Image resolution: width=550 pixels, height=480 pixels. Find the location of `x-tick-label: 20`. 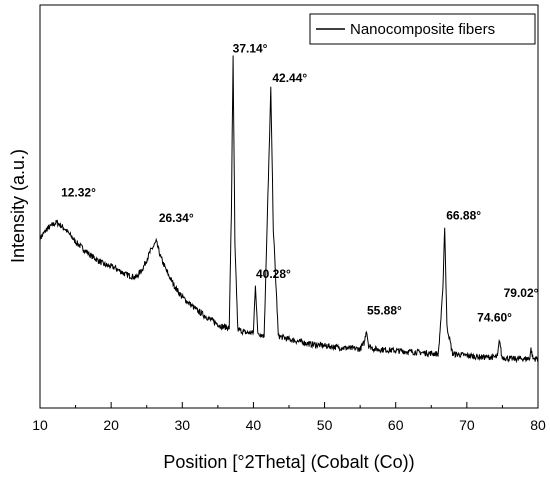

x-tick-label: 20 is located at coordinates (111, 425).